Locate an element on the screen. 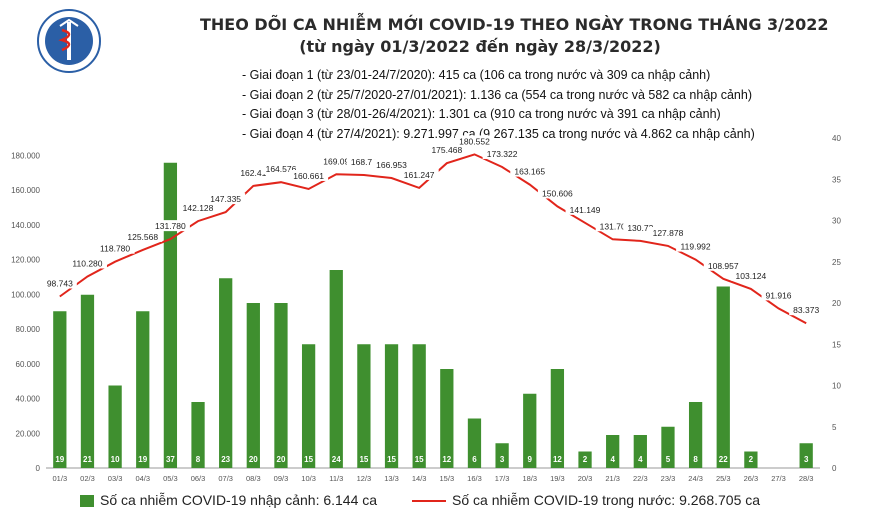  line-value-label: 162.41 is located at coordinates (253, 173).